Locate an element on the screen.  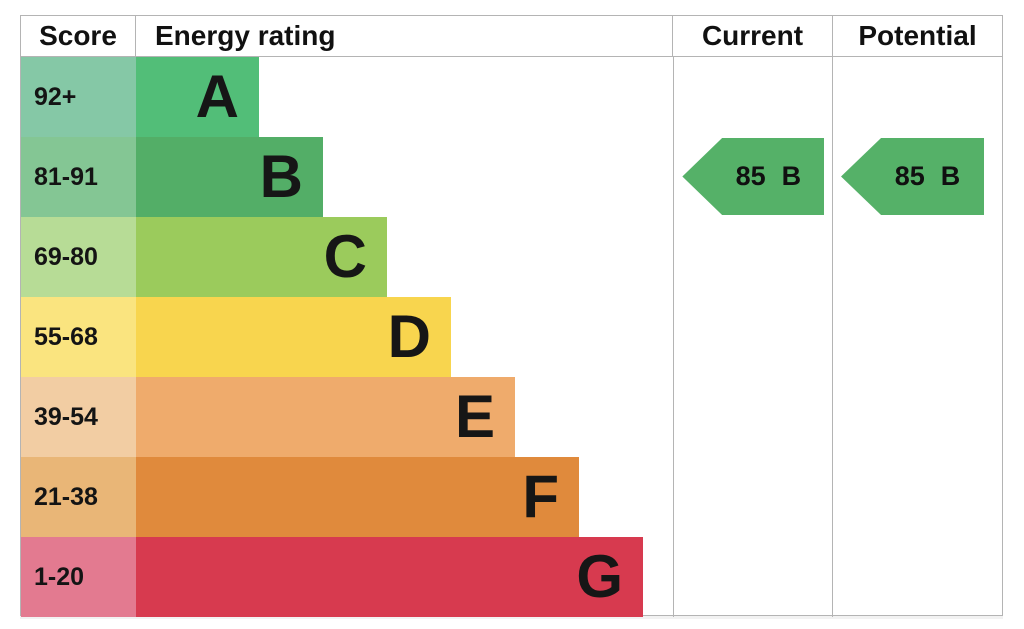
band-c-score-range: 69-80 is located at coordinates (78, 257).